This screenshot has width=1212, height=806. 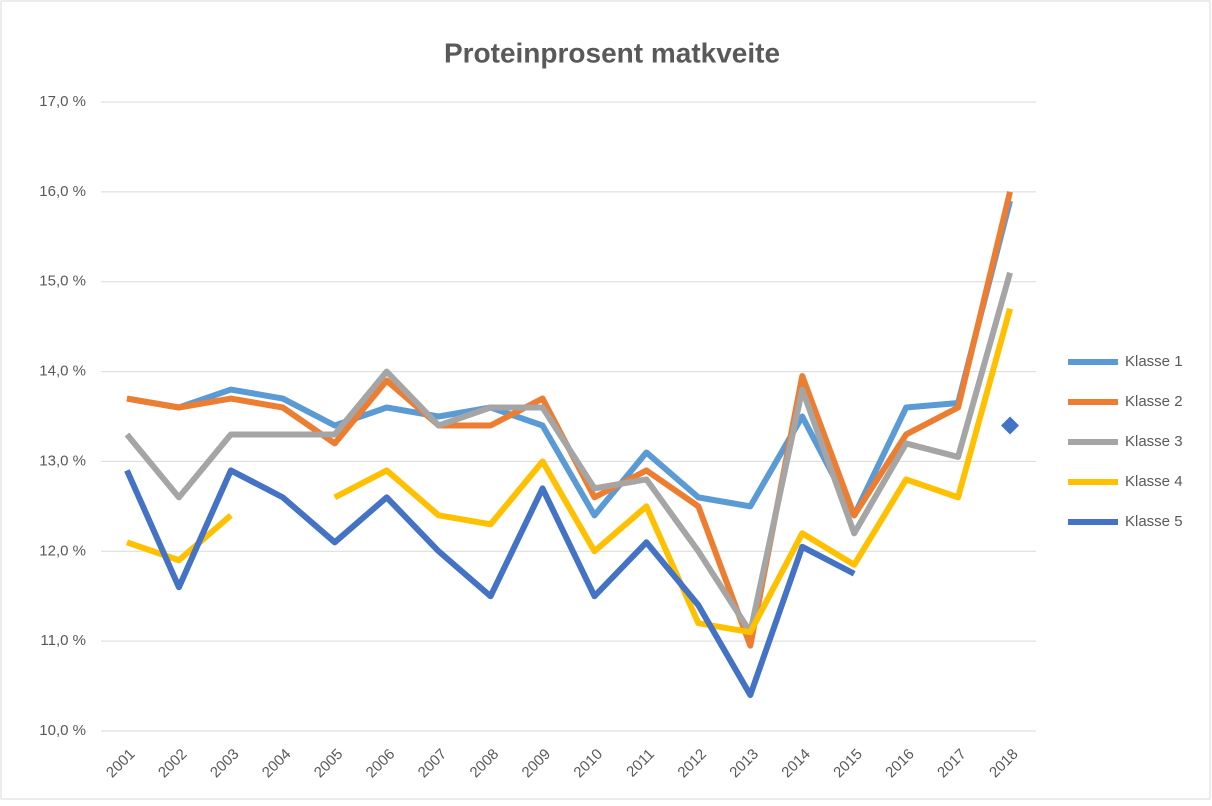 I want to click on legend-label: Klasse 1, so click(x=1154, y=361).